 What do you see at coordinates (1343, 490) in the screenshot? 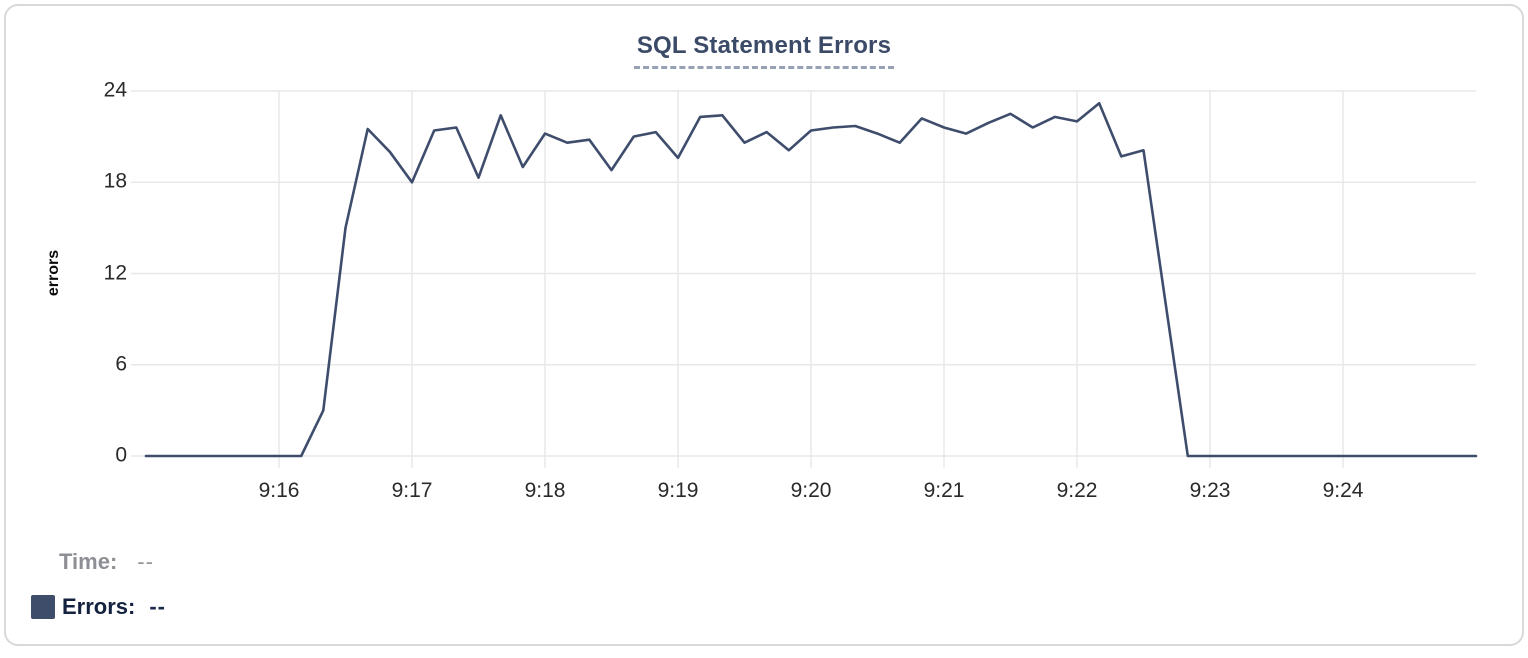
I see `x-tick-label: 9:24` at bounding box center [1343, 490].